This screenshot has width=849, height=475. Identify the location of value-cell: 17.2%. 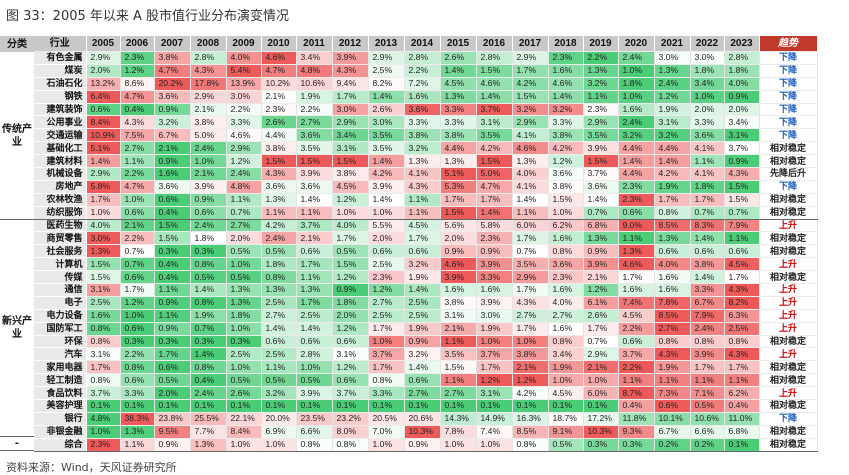
(601, 419).